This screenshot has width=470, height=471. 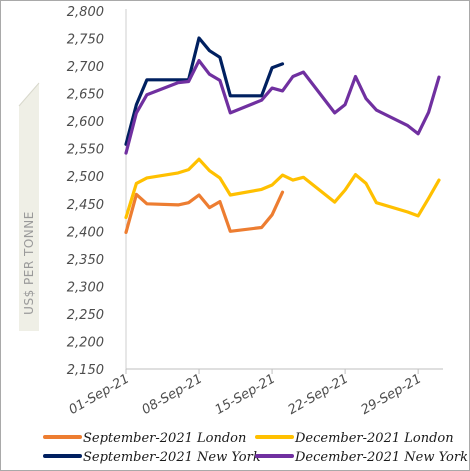 I want to click on x-tick-label: 01-Sep-21, so click(x=99, y=394).